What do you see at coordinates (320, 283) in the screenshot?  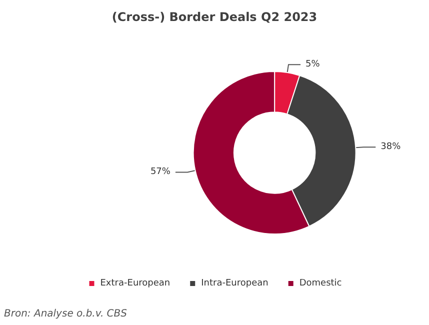 I see `legend-label: Domestic` at bounding box center [320, 283].